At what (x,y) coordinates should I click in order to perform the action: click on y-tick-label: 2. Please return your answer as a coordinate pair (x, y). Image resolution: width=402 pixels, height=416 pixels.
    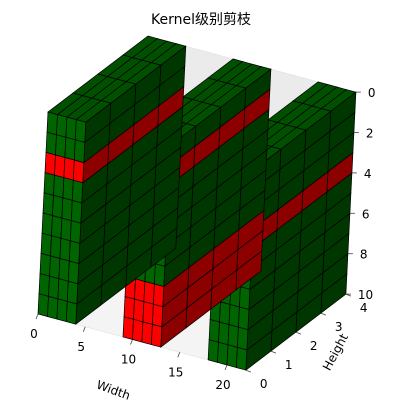
    Looking at the image, I should click on (314, 346).